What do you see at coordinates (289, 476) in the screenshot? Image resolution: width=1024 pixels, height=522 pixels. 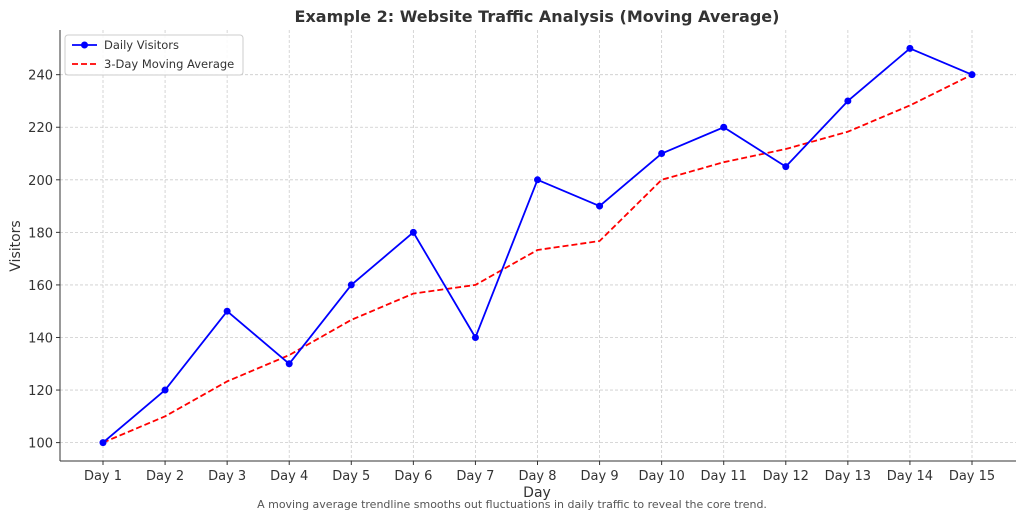 I see `x-tick-label: Day 4` at bounding box center [289, 476].